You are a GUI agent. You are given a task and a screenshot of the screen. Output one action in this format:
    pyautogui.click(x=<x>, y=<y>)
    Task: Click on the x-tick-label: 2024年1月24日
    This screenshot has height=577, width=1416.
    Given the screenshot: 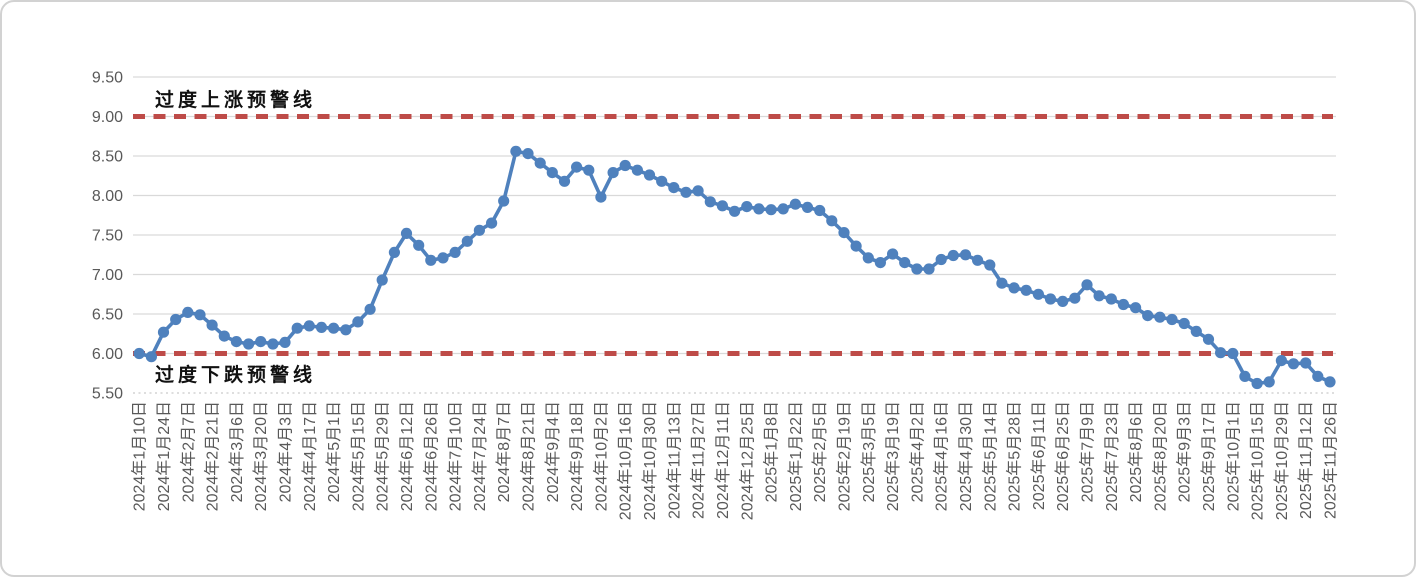 What is the action you would take?
    pyautogui.click(x=164, y=456)
    